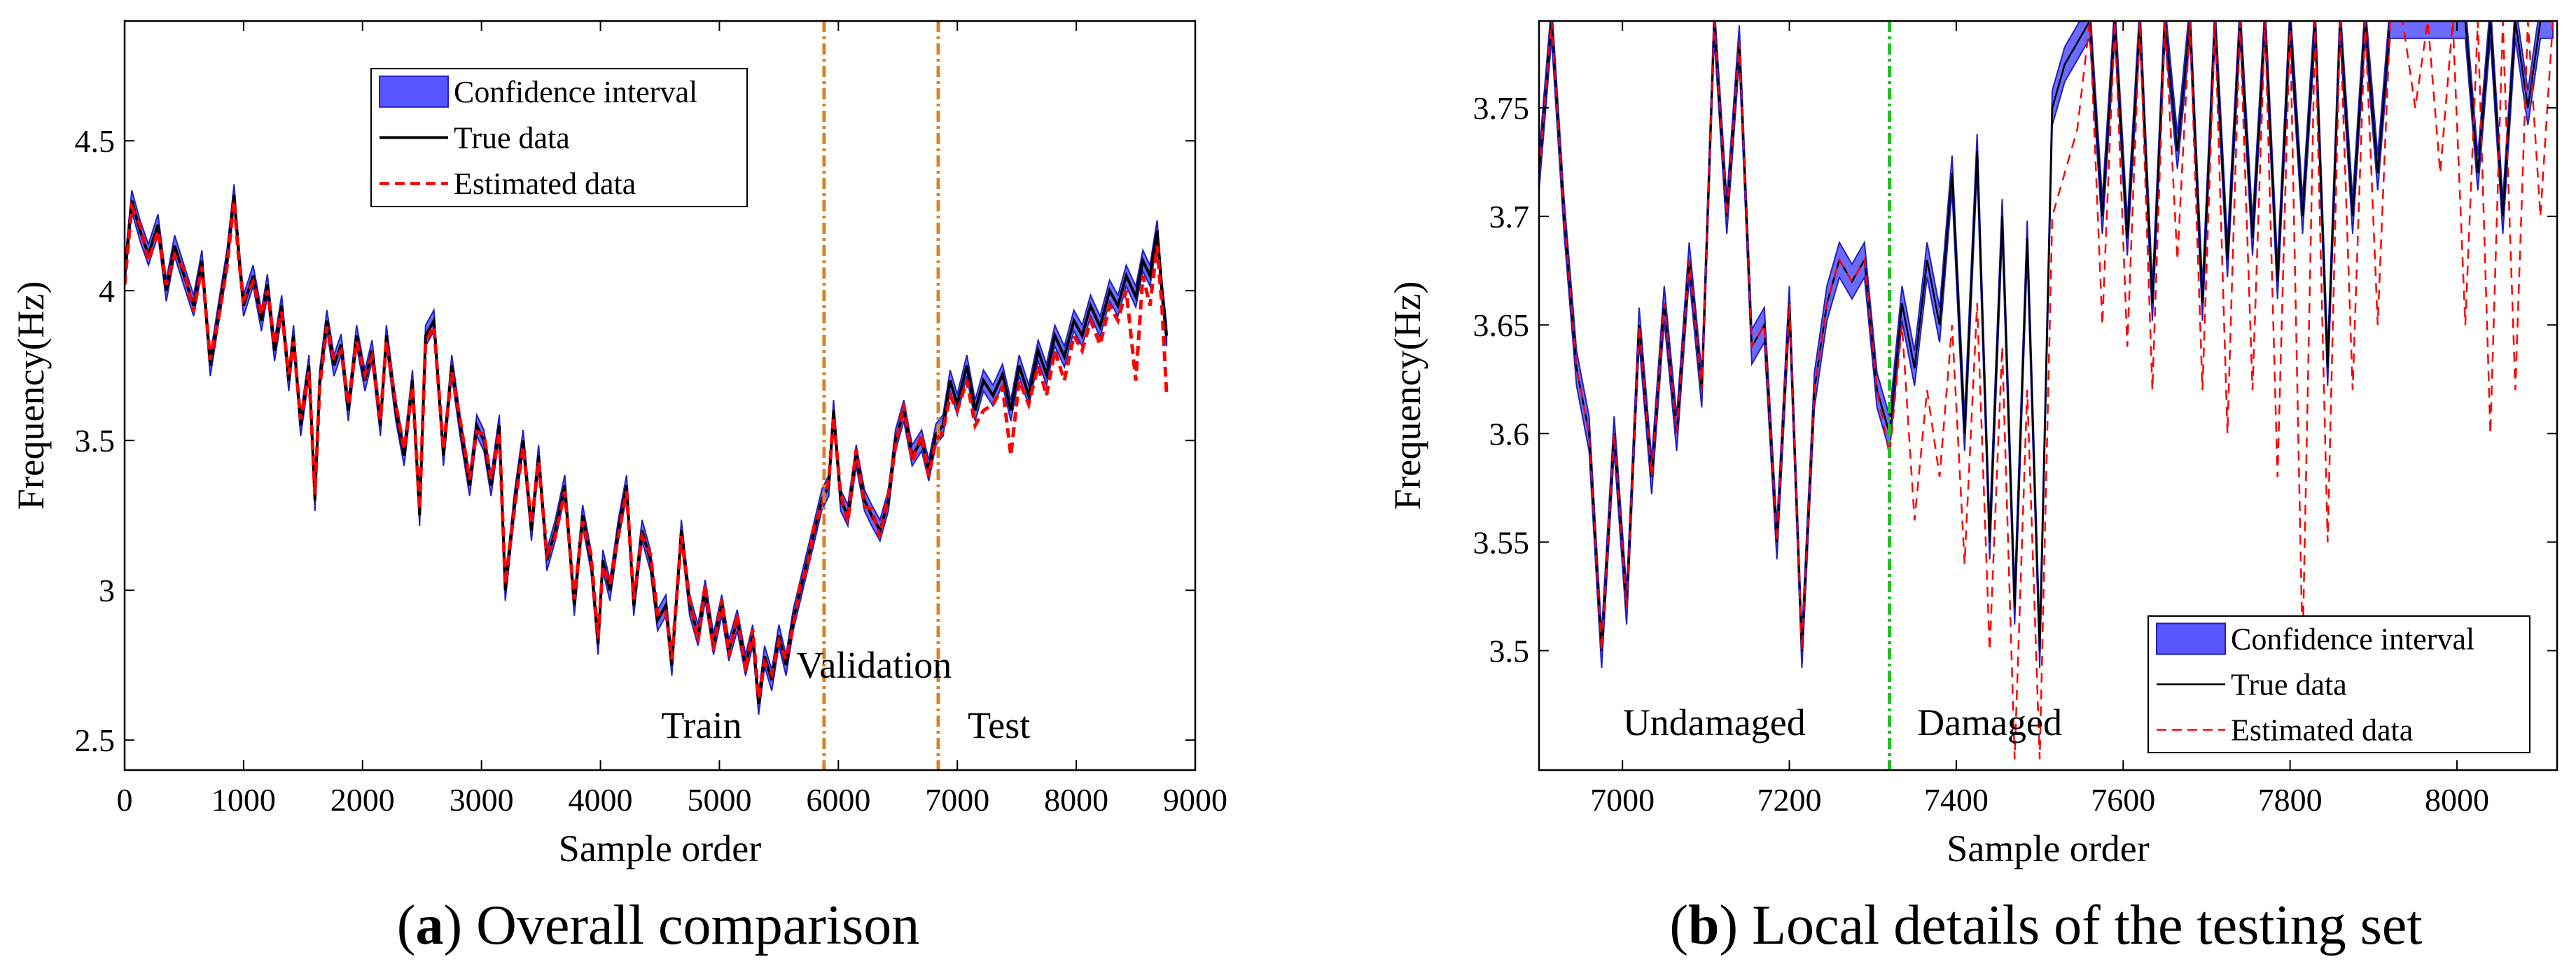 The height and width of the screenshot is (971, 2576). I want to click on x-tick-label: 4000, so click(601, 800).